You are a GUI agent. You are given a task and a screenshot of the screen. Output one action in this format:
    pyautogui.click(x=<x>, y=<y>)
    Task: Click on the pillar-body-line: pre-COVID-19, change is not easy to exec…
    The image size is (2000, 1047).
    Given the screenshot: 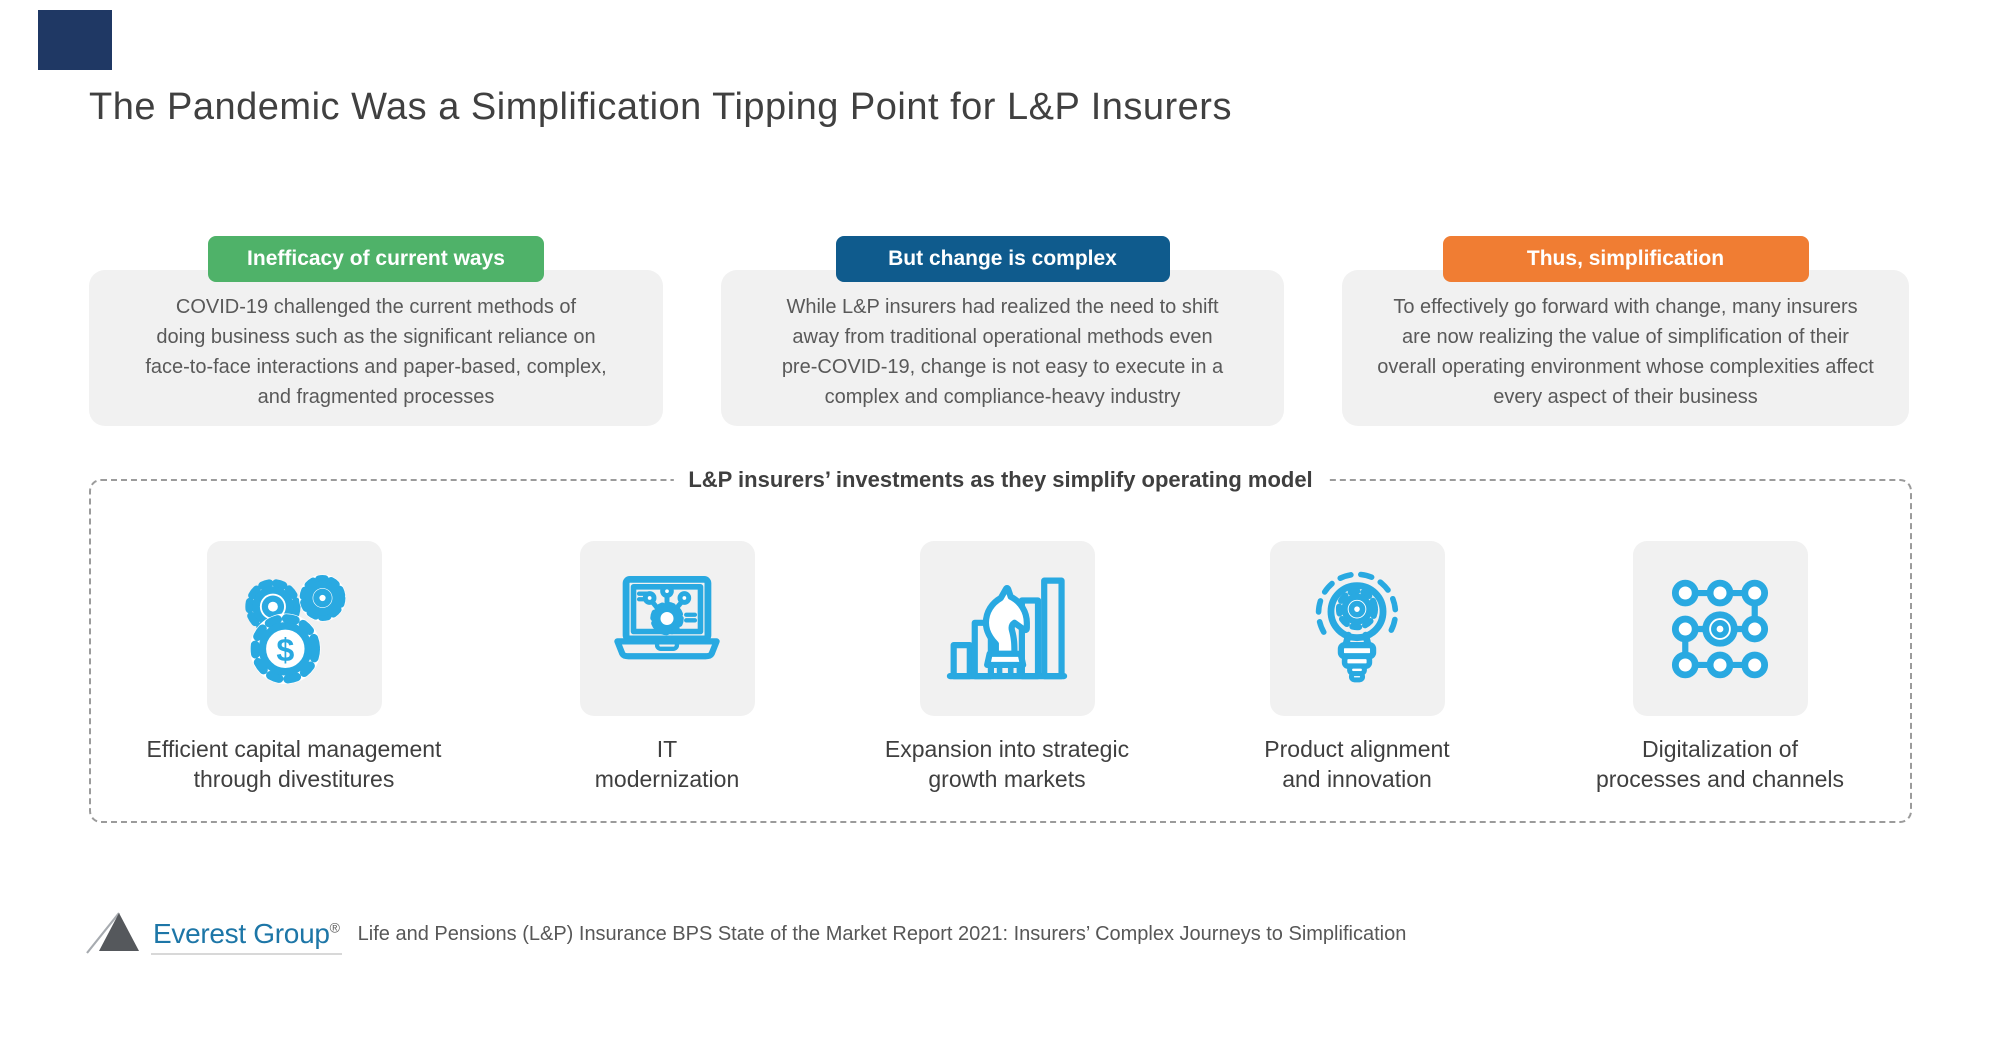 What is the action you would take?
    pyautogui.click(x=1002, y=367)
    